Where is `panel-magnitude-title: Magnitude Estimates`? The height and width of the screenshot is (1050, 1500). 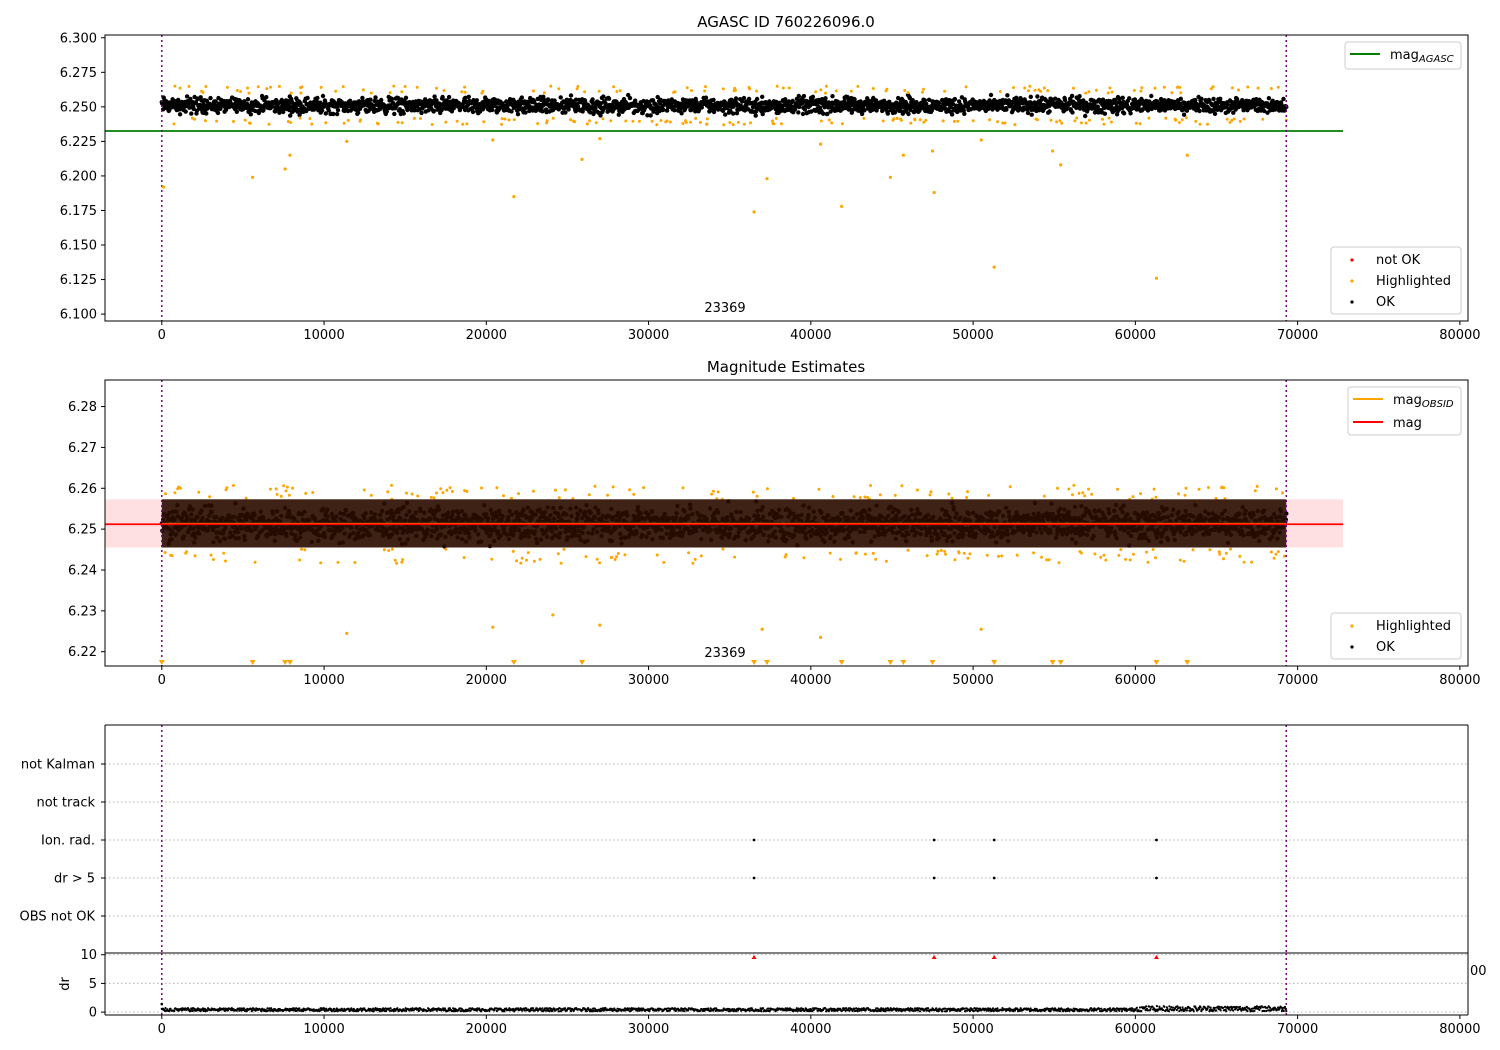 panel-magnitude-title: Magnitude Estimates is located at coordinates (786, 367).